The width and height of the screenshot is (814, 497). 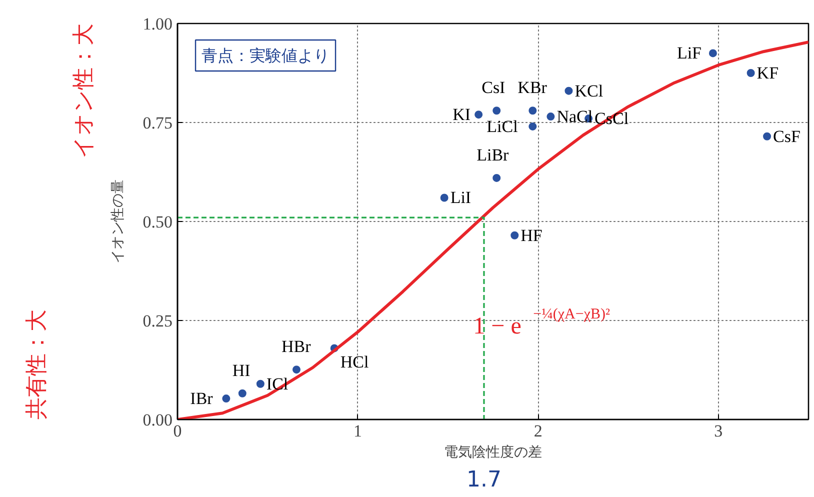 I want to click on text: イオン性：大, so click(x=84, y=91).